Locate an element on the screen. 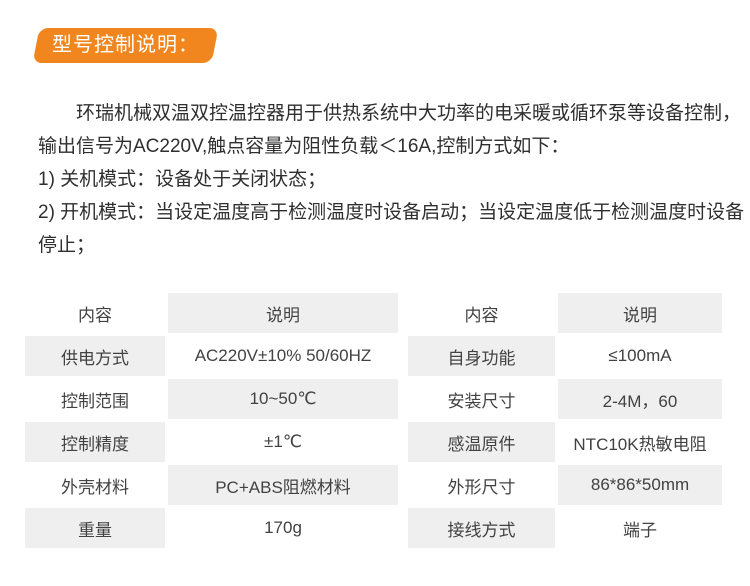 Image resolution: width=750 pixels, height=586 pixels. spec-label: 安装尺寸 is located at coordinates (481, 399).